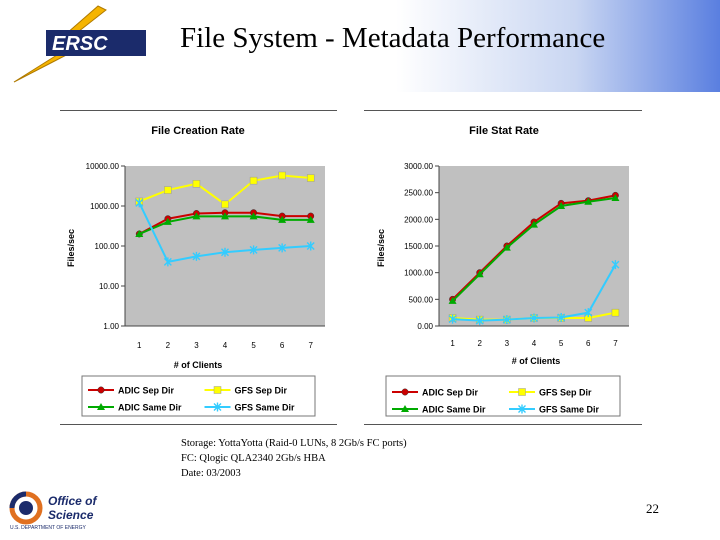  I want to click on page-title: File System - Metadata Performance, so click(393, 38).